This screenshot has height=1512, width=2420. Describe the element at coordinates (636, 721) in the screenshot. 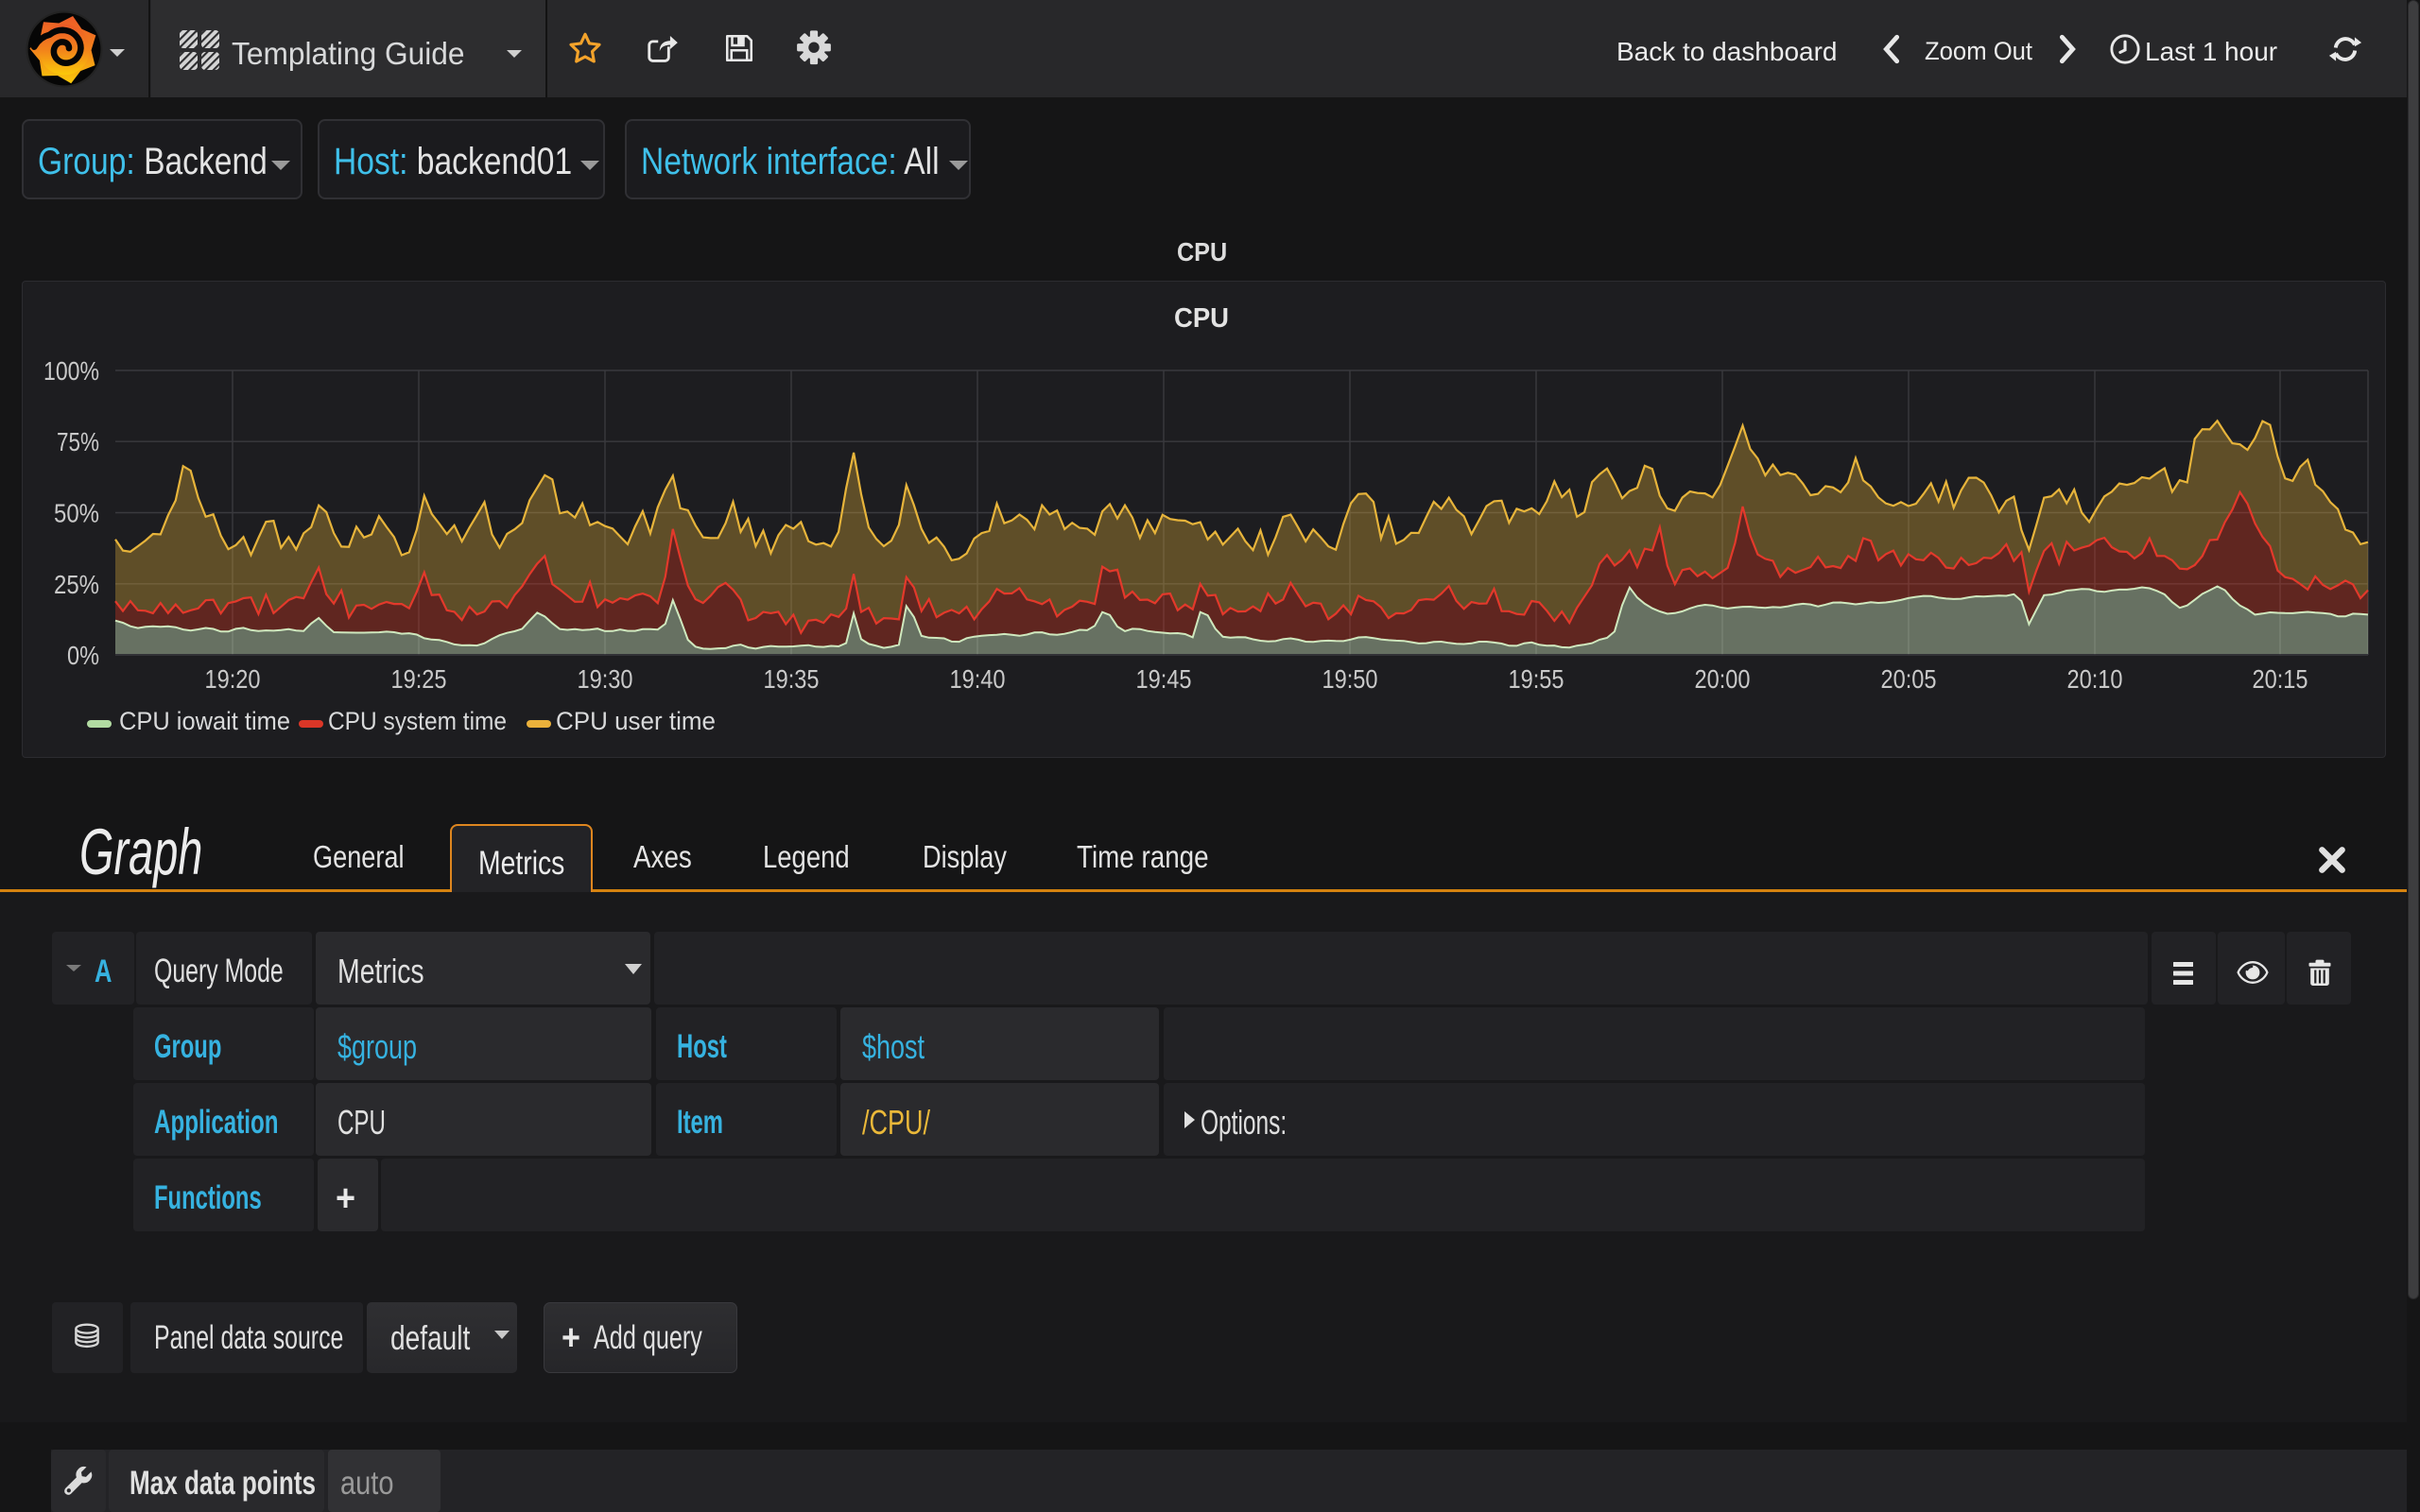

I see `svg-text: CPU user time` at that location.